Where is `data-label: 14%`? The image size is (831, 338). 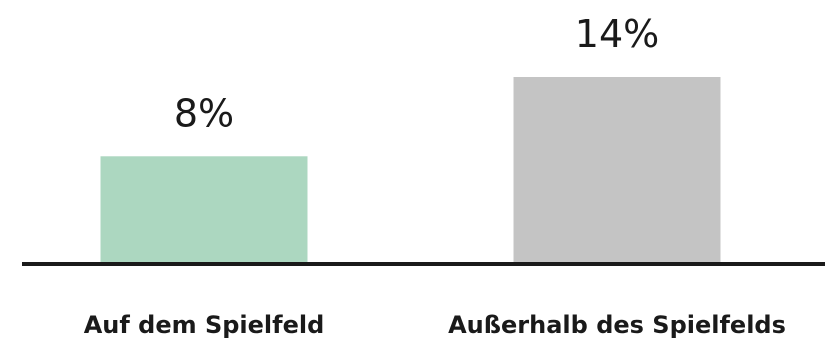
data-label: 14% is located at coordinates (617, 34).